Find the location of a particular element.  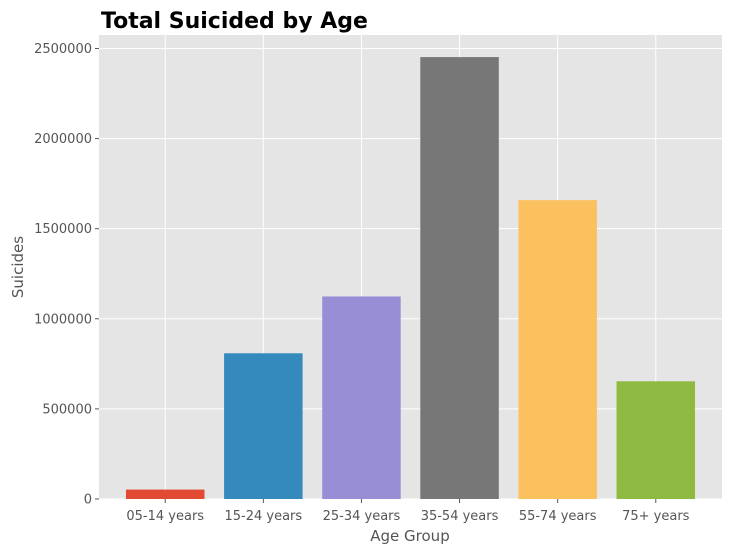

y-tick-label: 2000000 is located at coordinates (63, 139).